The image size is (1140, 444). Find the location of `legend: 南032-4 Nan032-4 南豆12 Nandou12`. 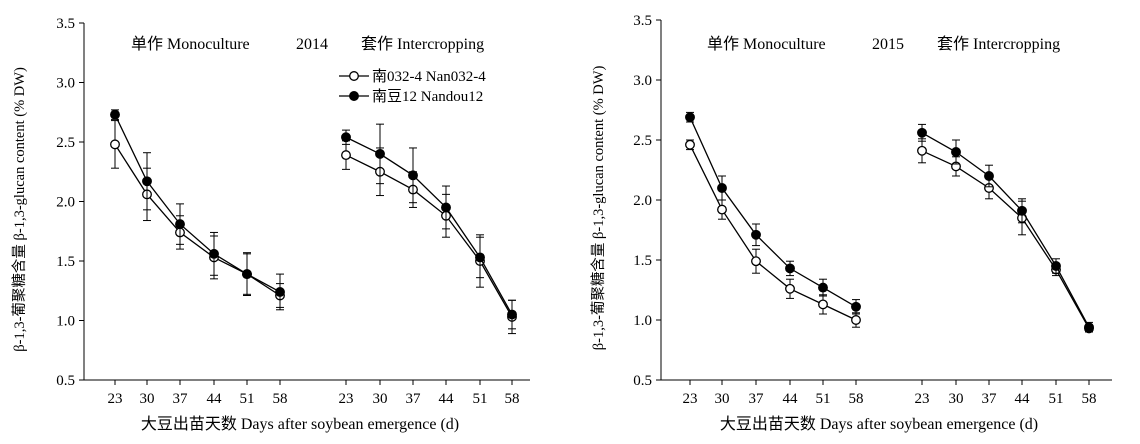

legend: 南032-4 Nan032-4 南豆12 Nandou12 is located at coordinates (412, 86).